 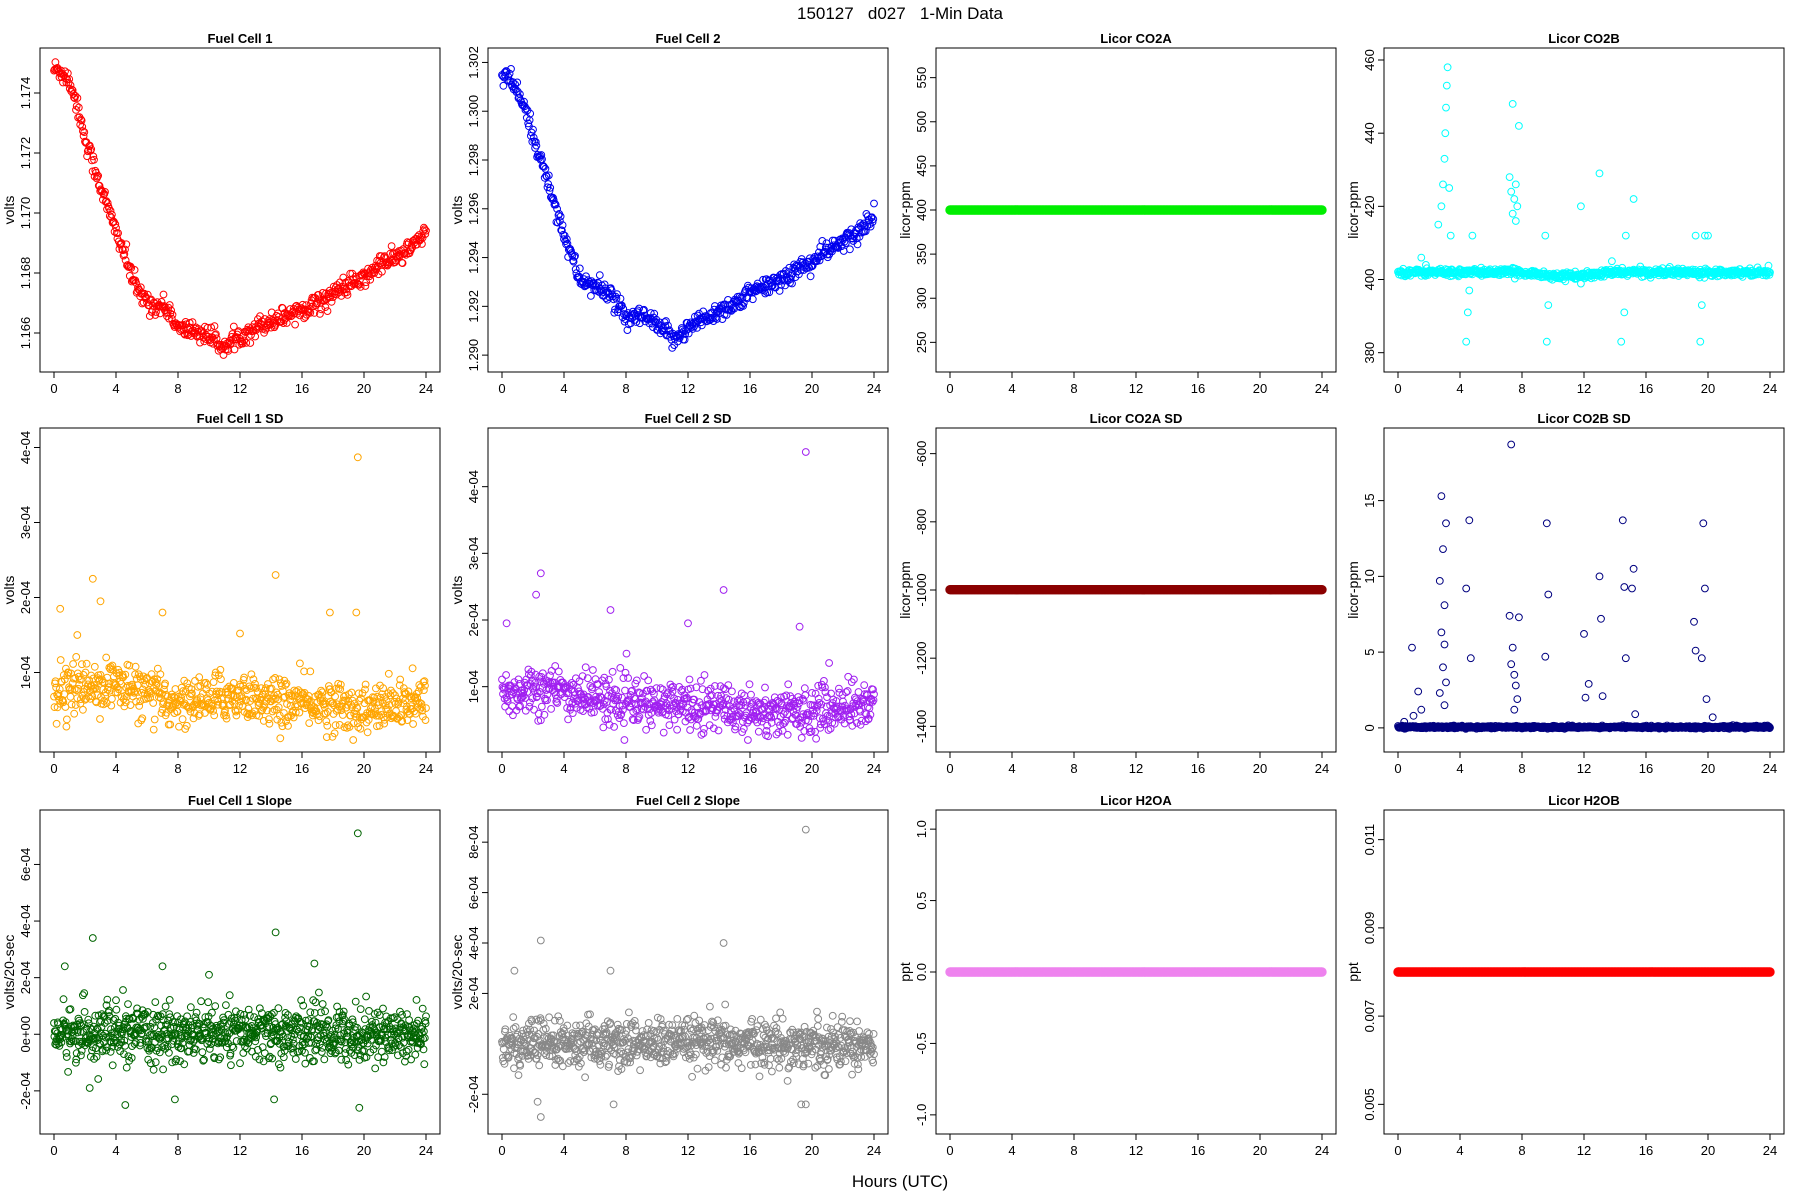 What do you see at coordinates (921, 166) in the screenshot?
I see `y-tick-label: 450` at bounding box center [921, 166].